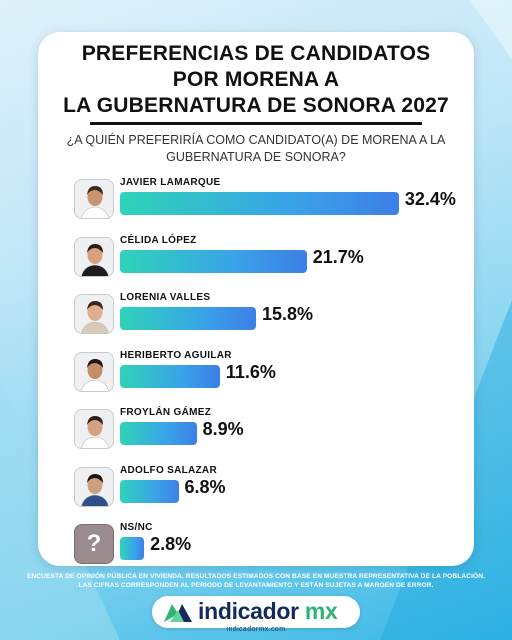 The height and width of the screenshot is (640, 512). Describe the element at coordinates (168, 470) in the screenshot. I see `bar-category-label: ADOLFO SALAZAR` at that location.